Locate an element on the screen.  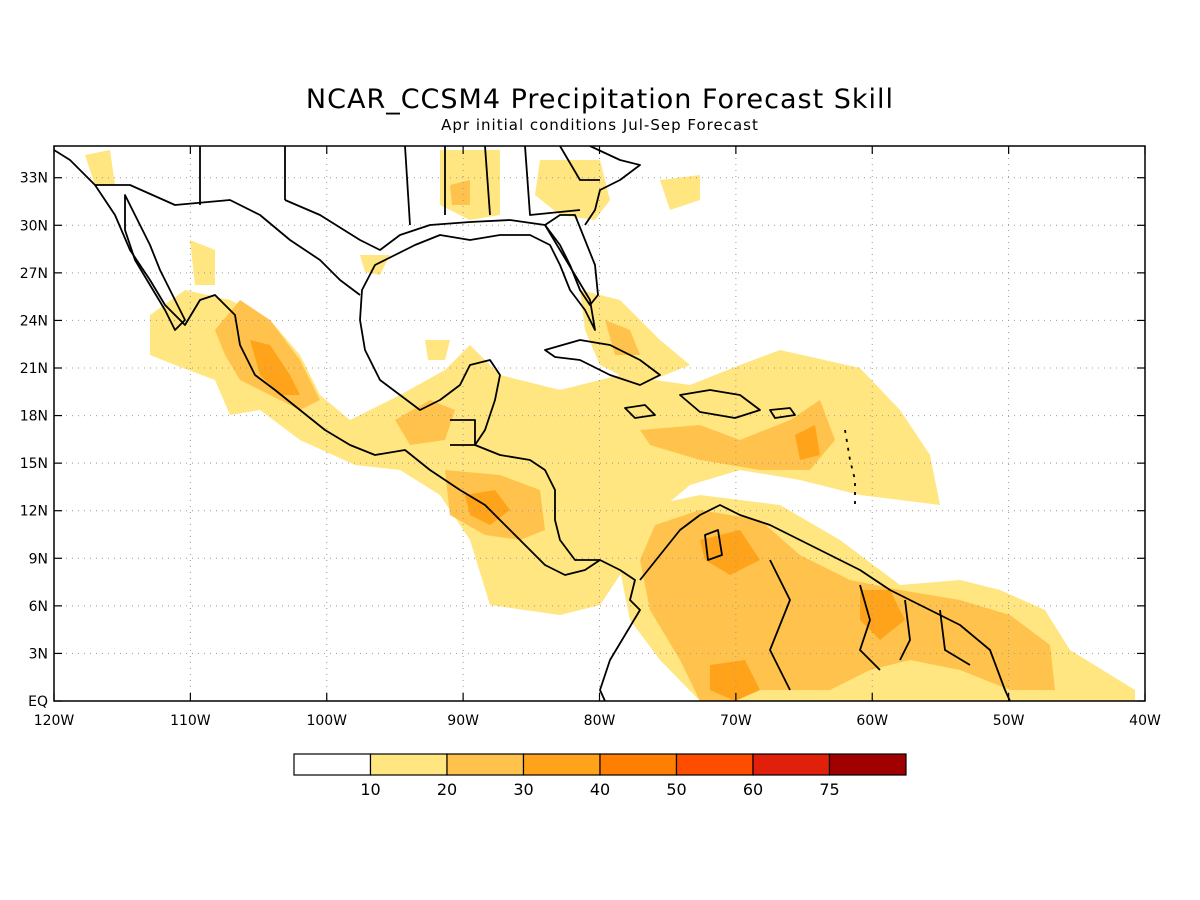
page-title: NCAR_CCSM4 Precipitation Forecast Skill is located at coordinates (600, 99).